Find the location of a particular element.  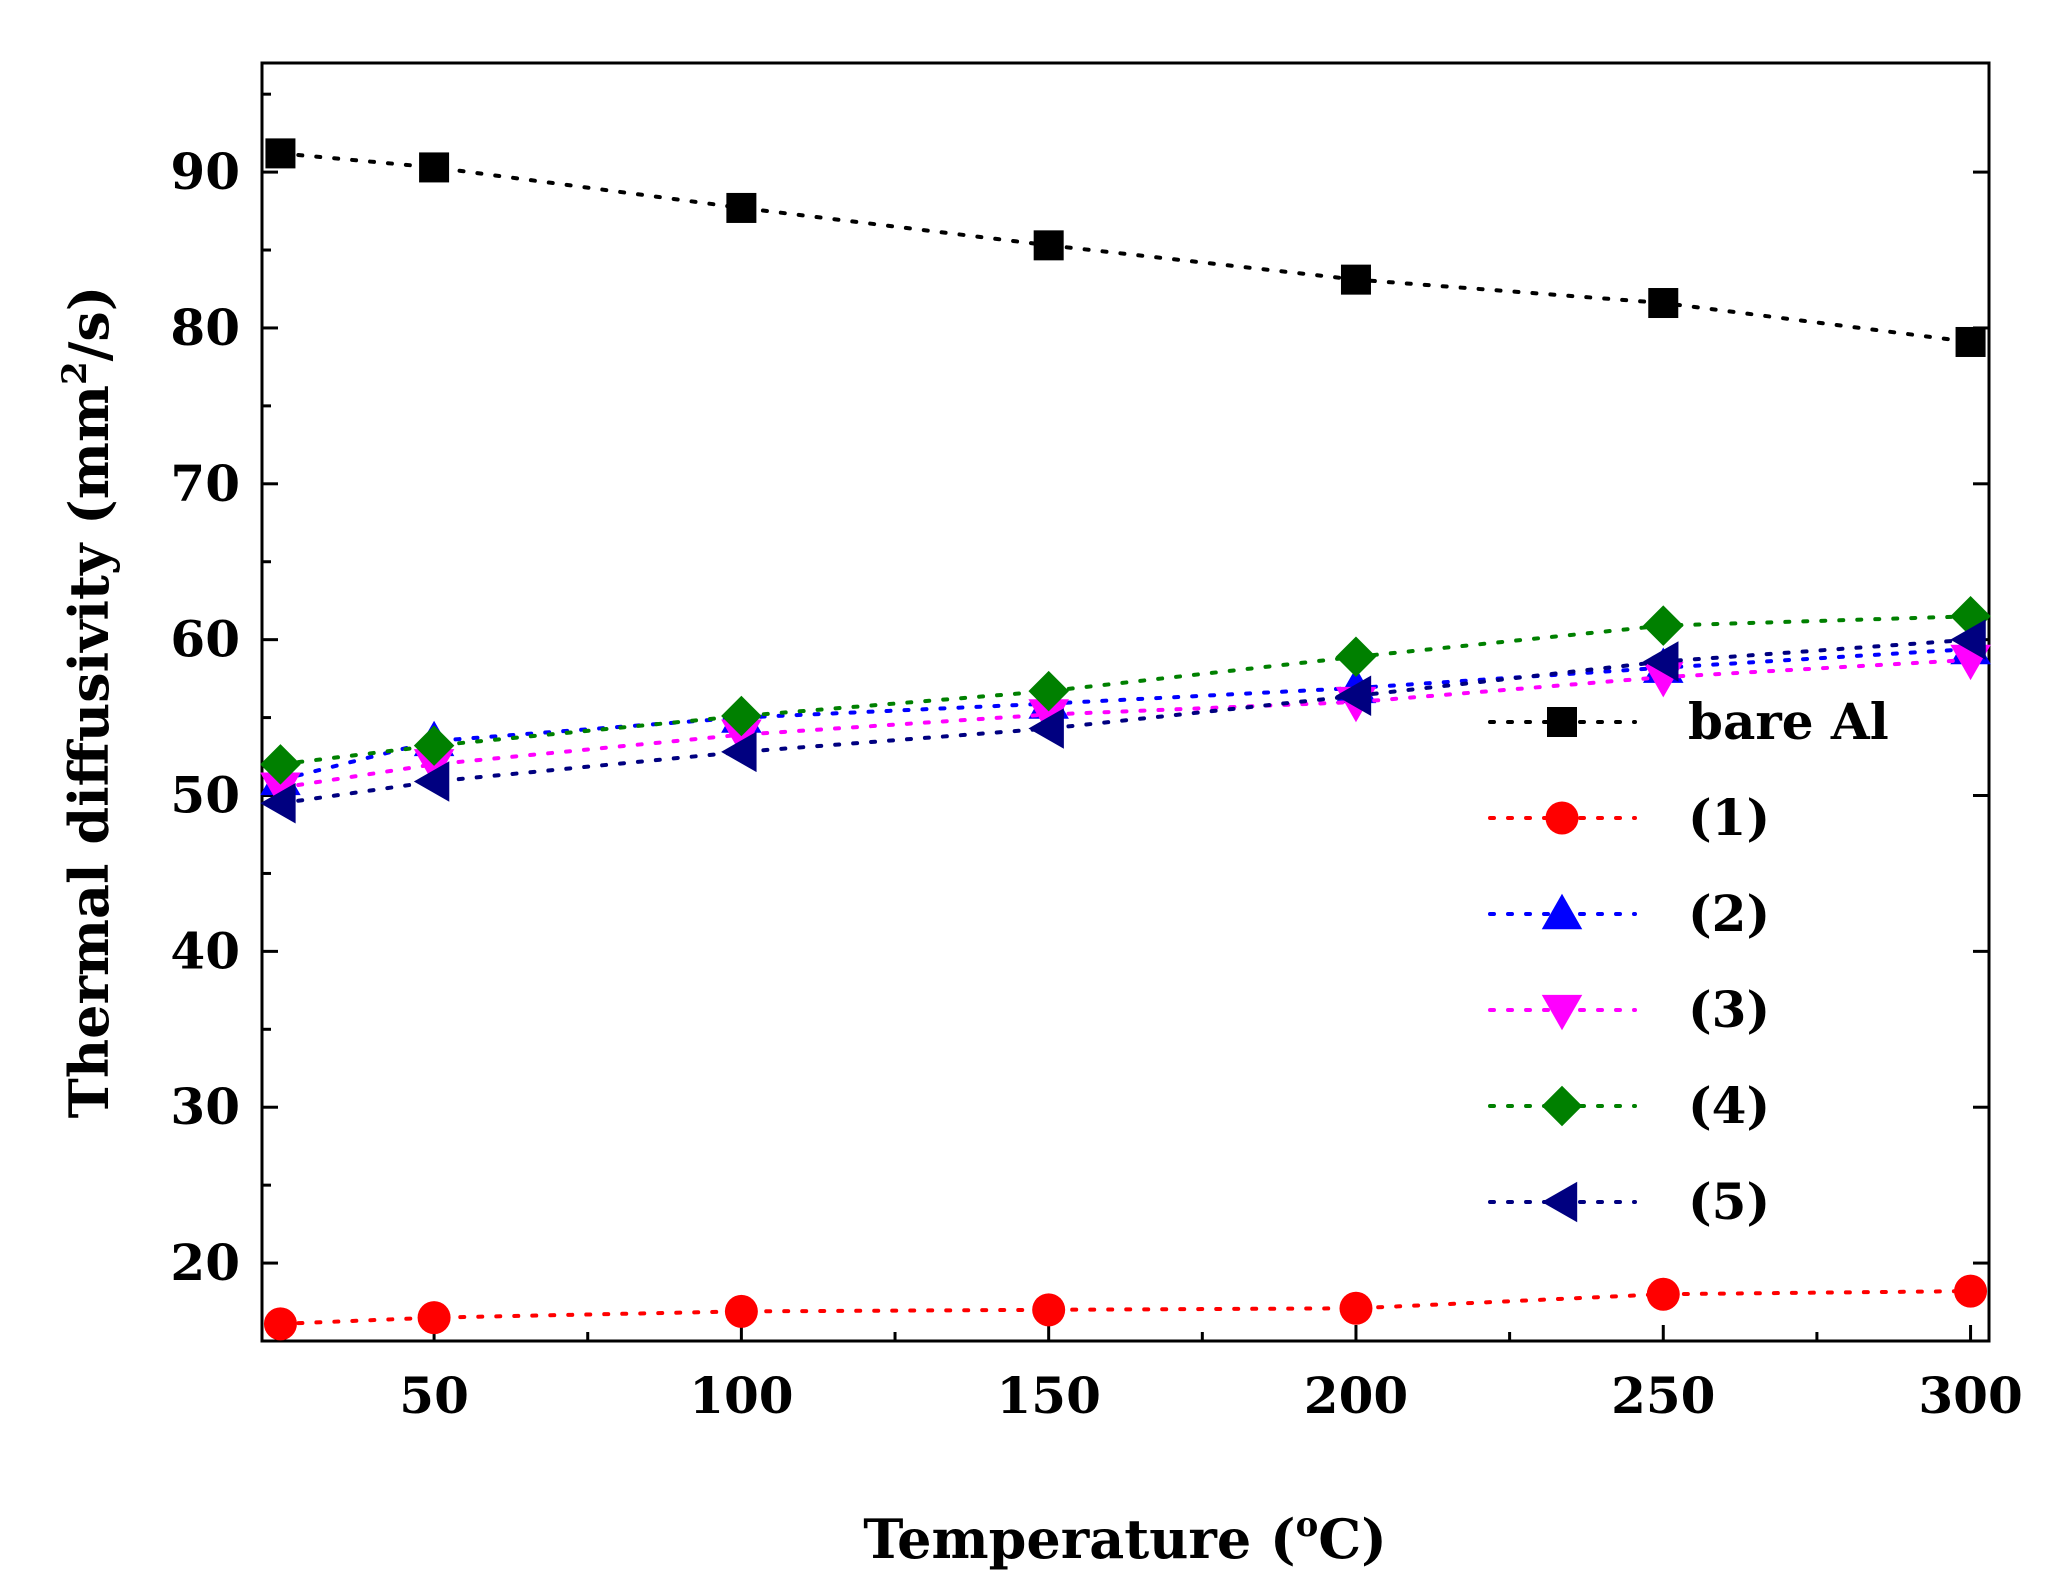

y-axis-title: Thermal diffusivity (mm2/s) is located at coordinates (88, 702).